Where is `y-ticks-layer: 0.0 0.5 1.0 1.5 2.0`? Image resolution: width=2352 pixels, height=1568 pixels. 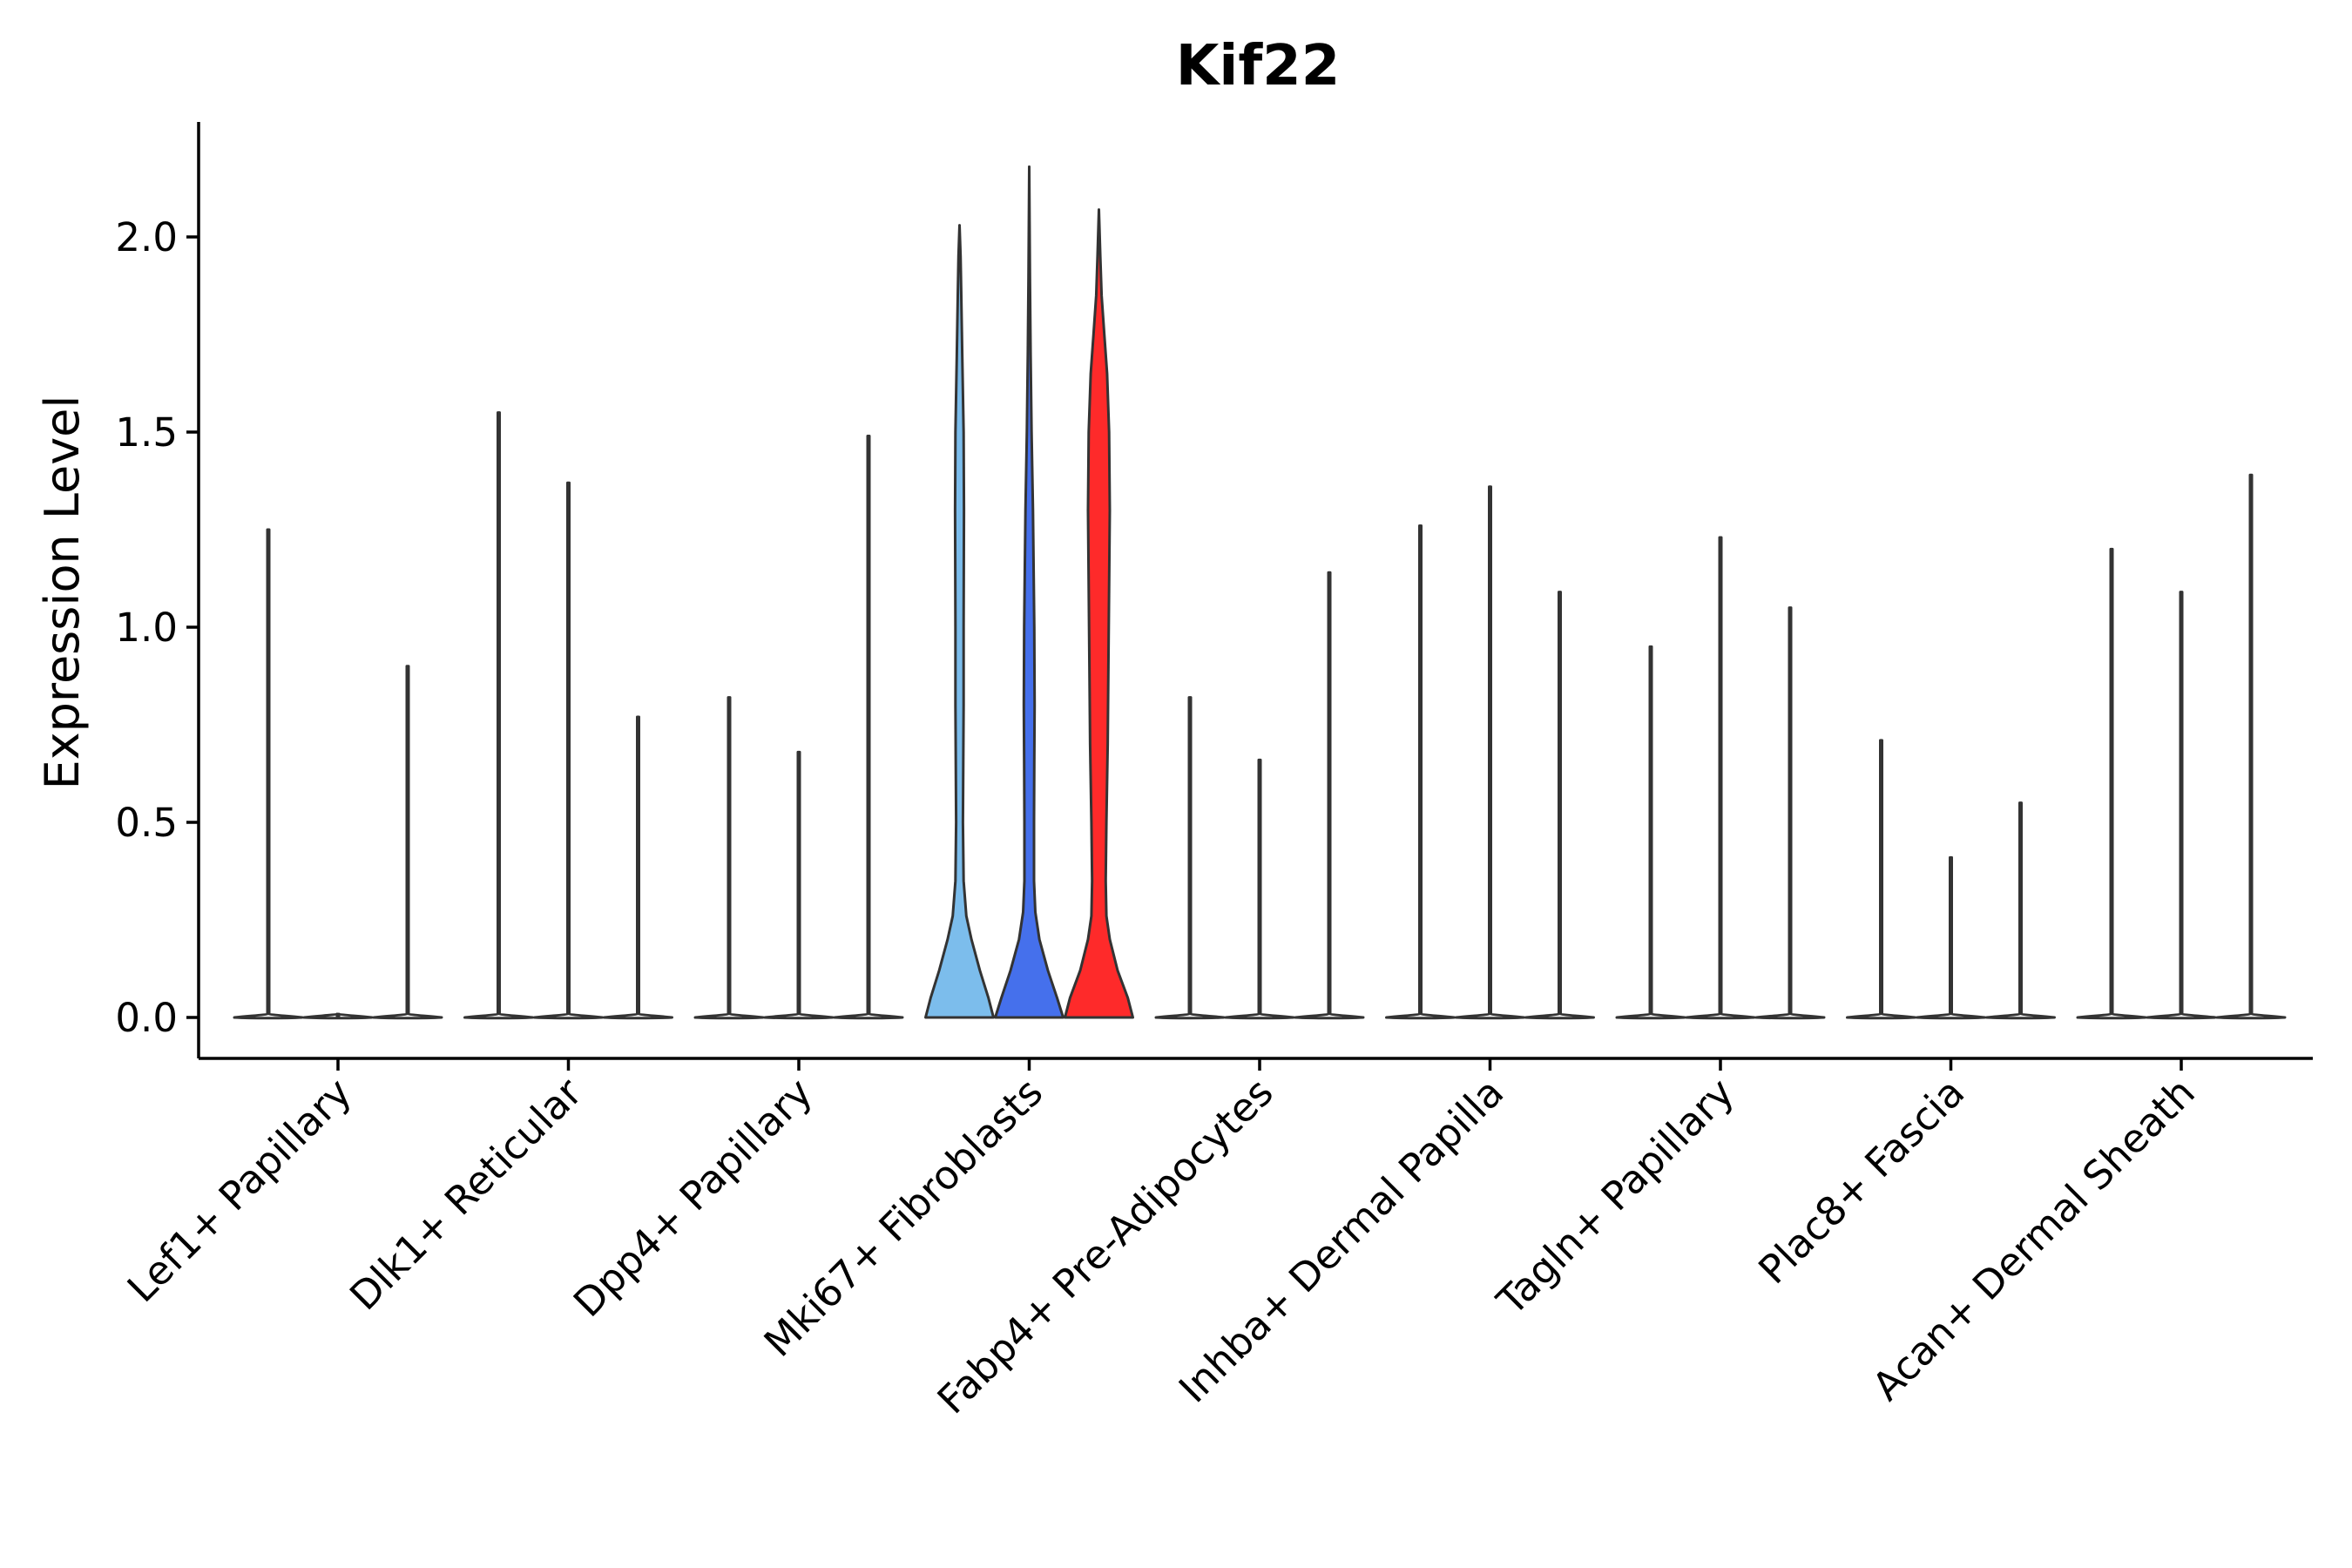 y-ticks-layer: 0.0 0.5 1.0 1.5 2.0 is located at coordinates (157, 628).